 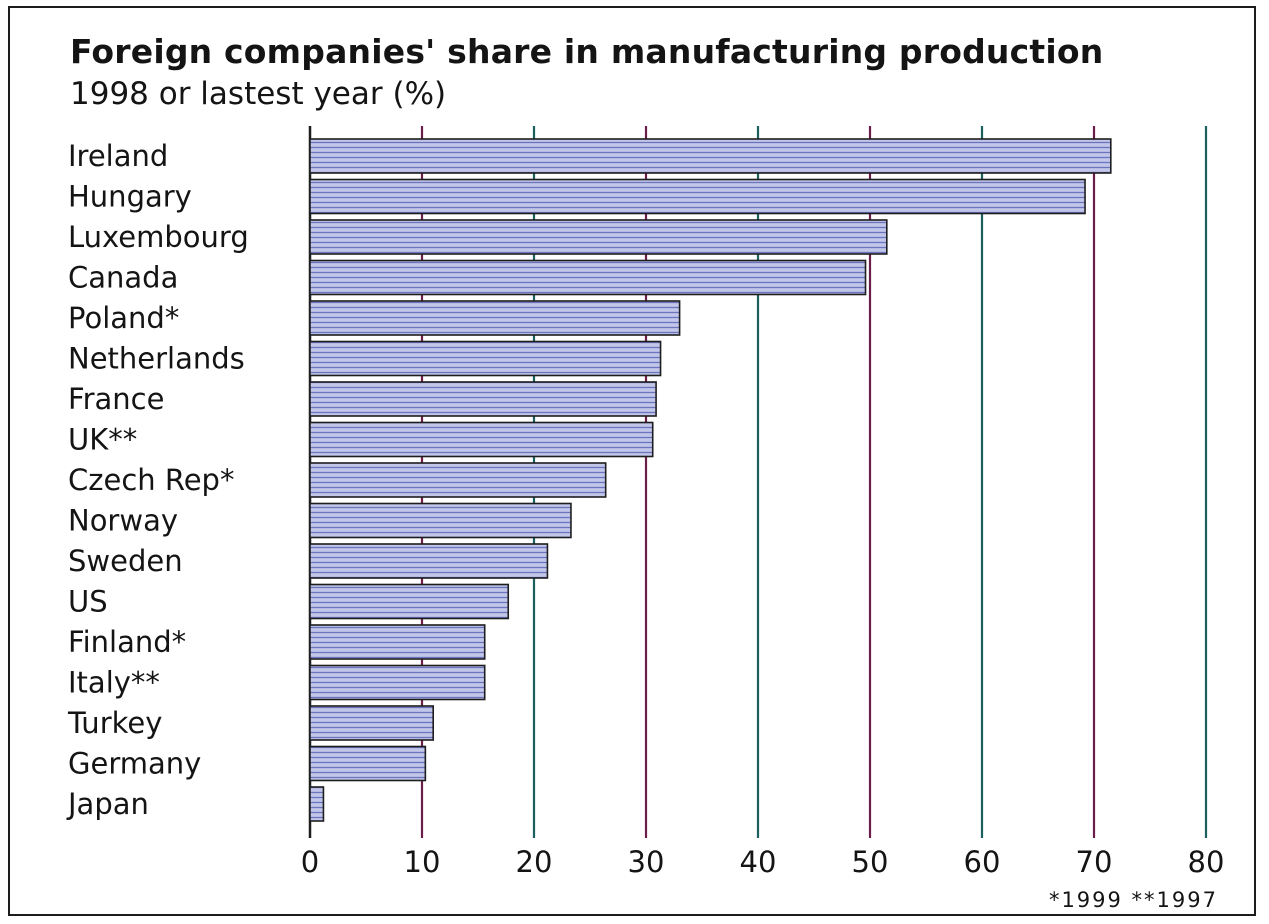 What do you see at coordinates (397, 642) in the screenshot?
I see `bar-finland` at bounding box center [397, 642].